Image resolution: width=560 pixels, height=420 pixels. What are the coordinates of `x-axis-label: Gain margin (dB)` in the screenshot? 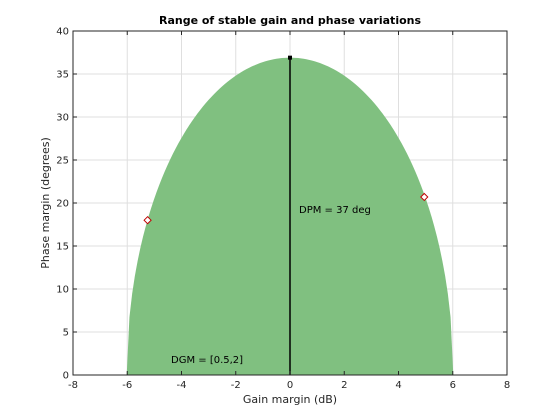 It's located at (290, 399).